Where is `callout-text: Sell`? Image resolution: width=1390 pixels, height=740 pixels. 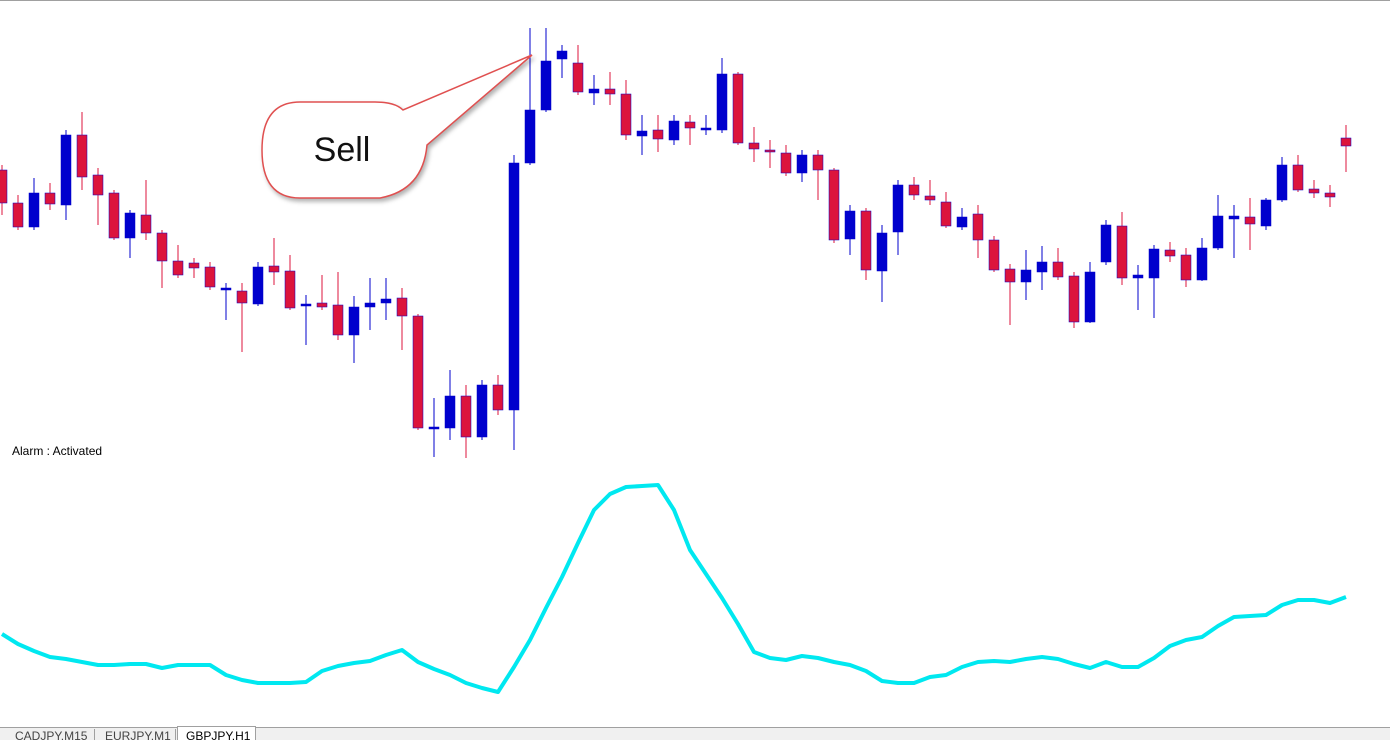 callout-text: Sell is located at coordinates (342, 150).